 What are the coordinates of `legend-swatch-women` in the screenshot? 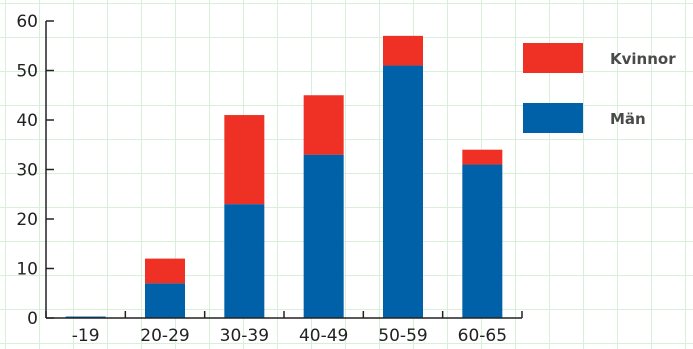 It's located at (553, 58).